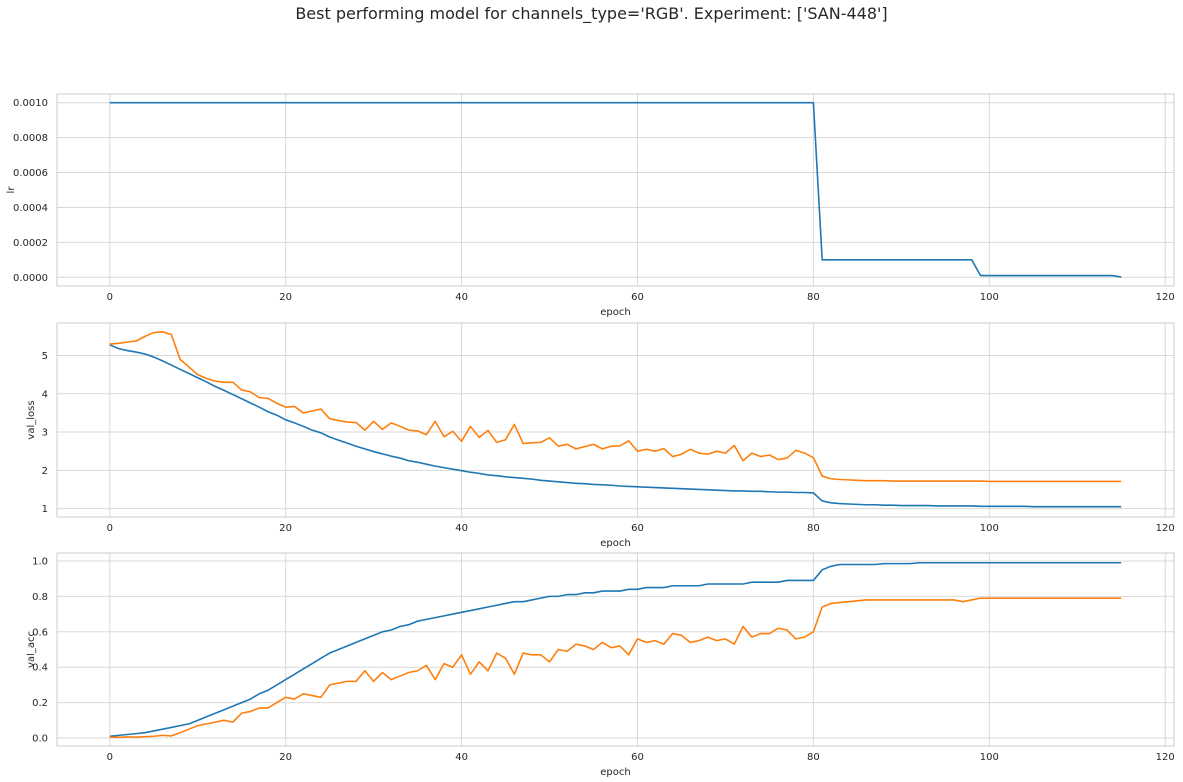 The height and width of the screenshot is (782, 1183). I want to click on chart-0-x-tick-label-1: 20, so click(285, 297).